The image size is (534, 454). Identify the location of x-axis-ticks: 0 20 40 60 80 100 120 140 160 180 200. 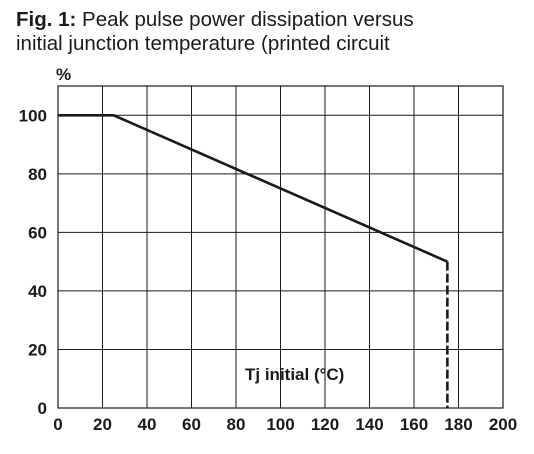
(285, 424).